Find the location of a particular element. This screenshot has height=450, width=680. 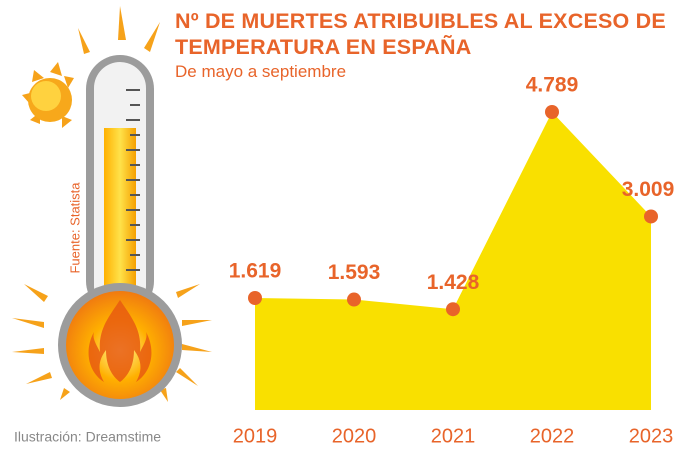

source: Fuente: Statista is located at coordinates (74, 228).